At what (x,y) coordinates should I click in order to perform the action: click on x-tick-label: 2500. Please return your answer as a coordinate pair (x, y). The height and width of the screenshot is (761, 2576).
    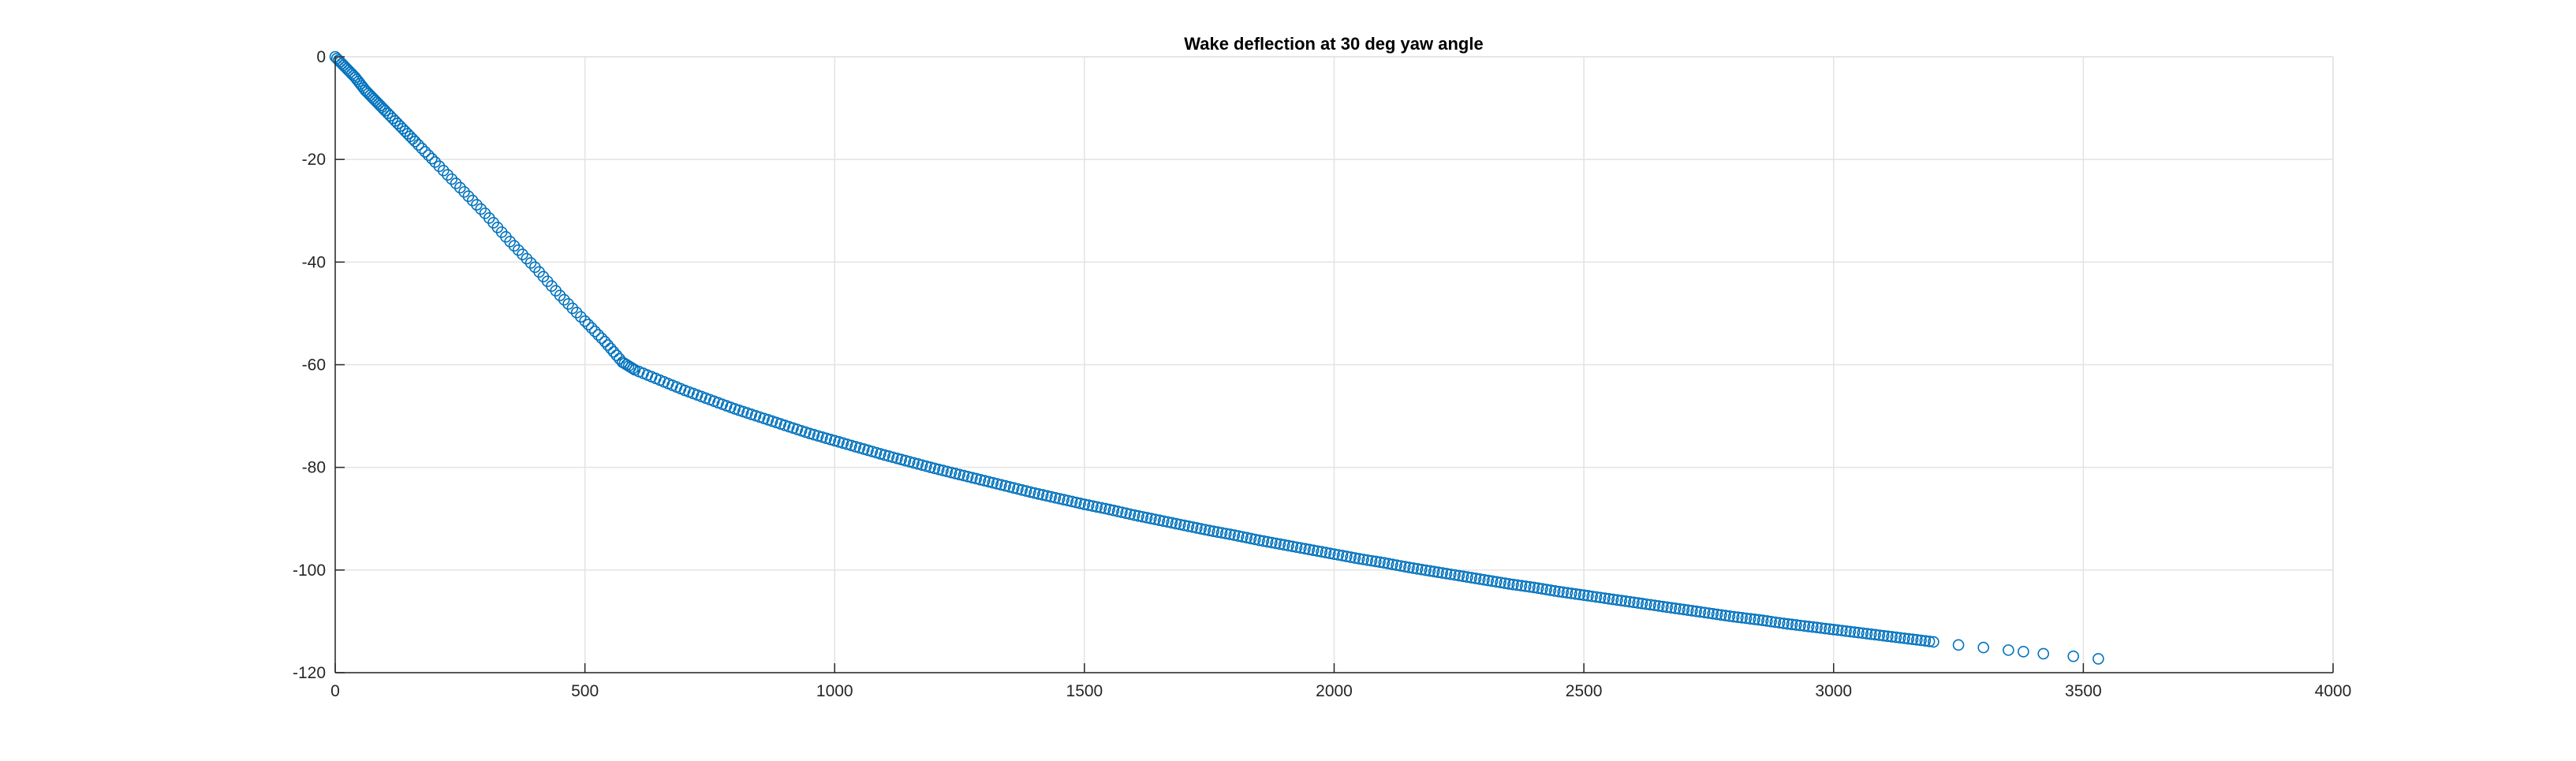
    Looking at the image, I should click on (1584, 691).